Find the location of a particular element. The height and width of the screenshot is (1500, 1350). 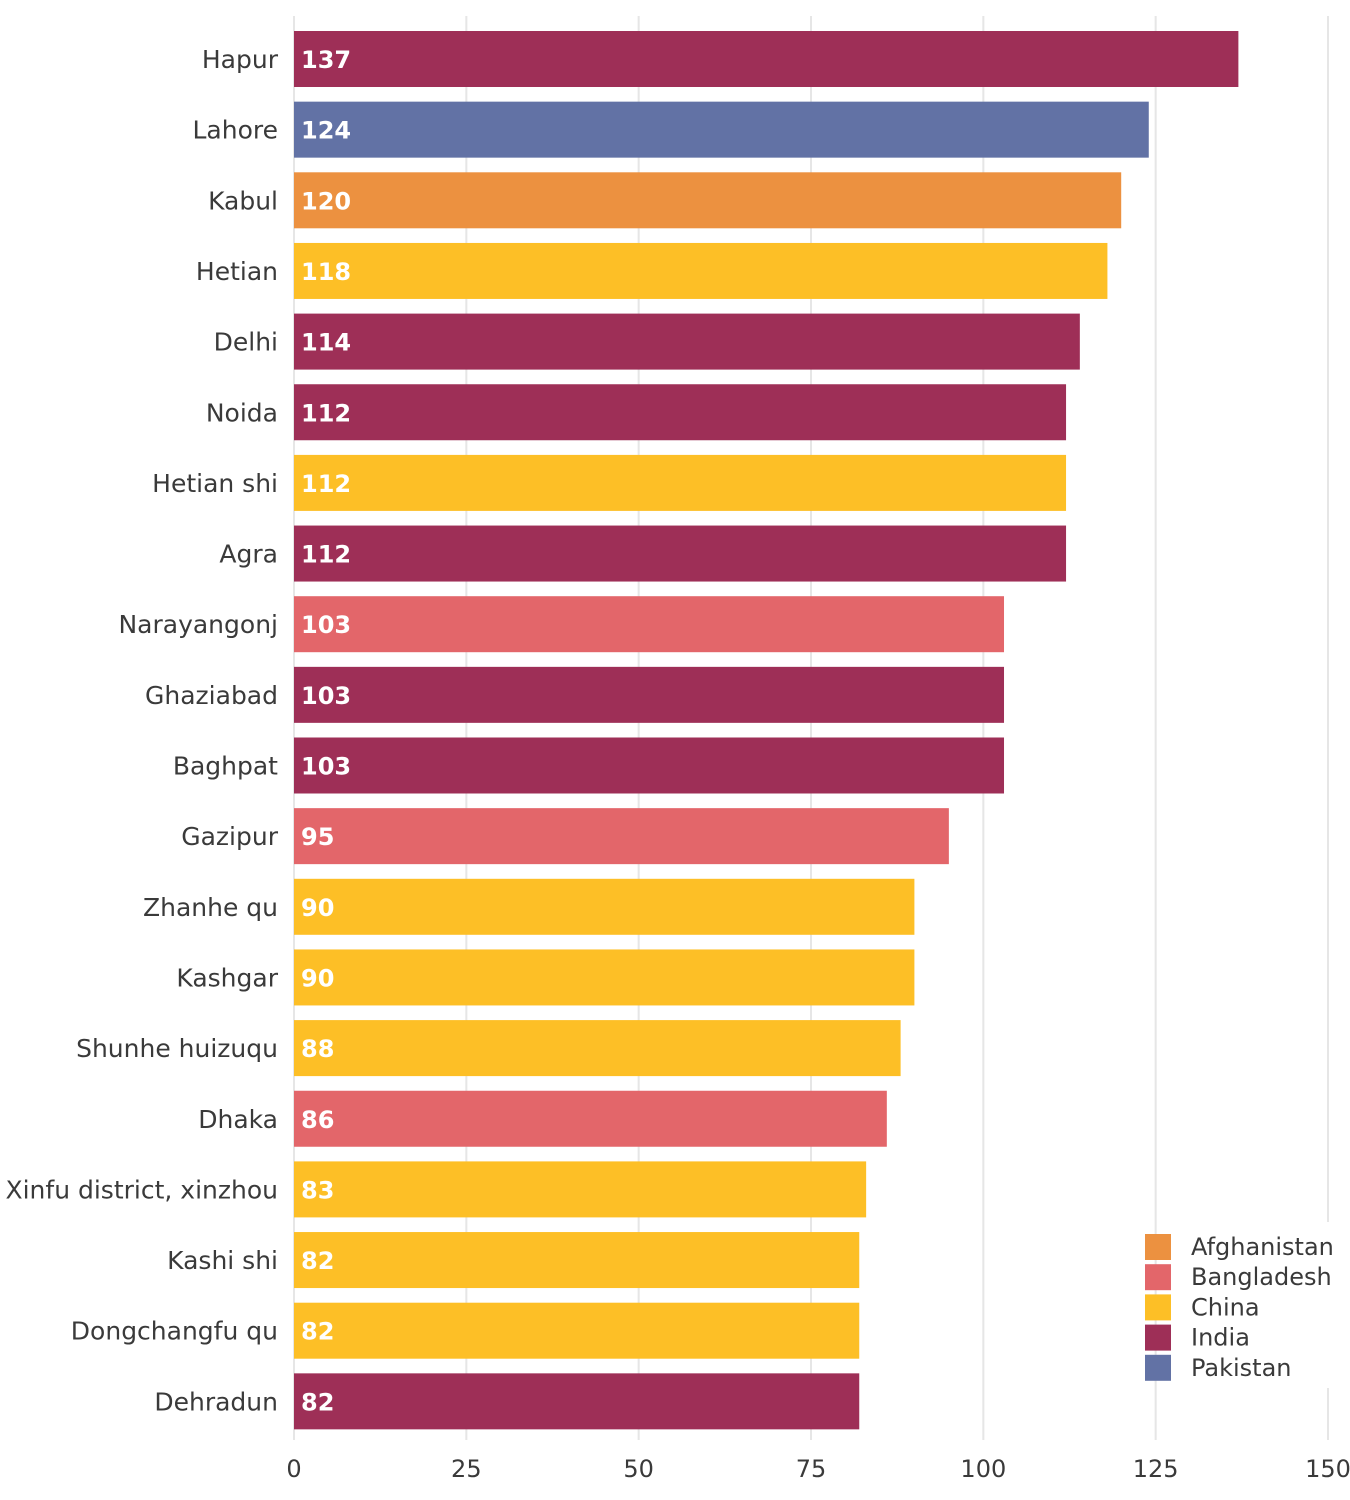

category-label: Delhi is located at coordinates (246, 342).